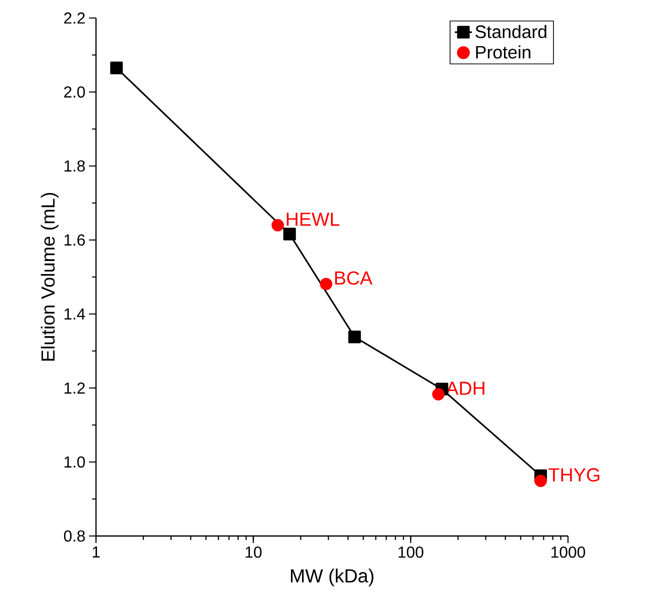 The height and width of the screenshot is (608, 652). Describe the element at coordinates (511, 31) in the screenshot. I see `legend-label: Standard` at that location.